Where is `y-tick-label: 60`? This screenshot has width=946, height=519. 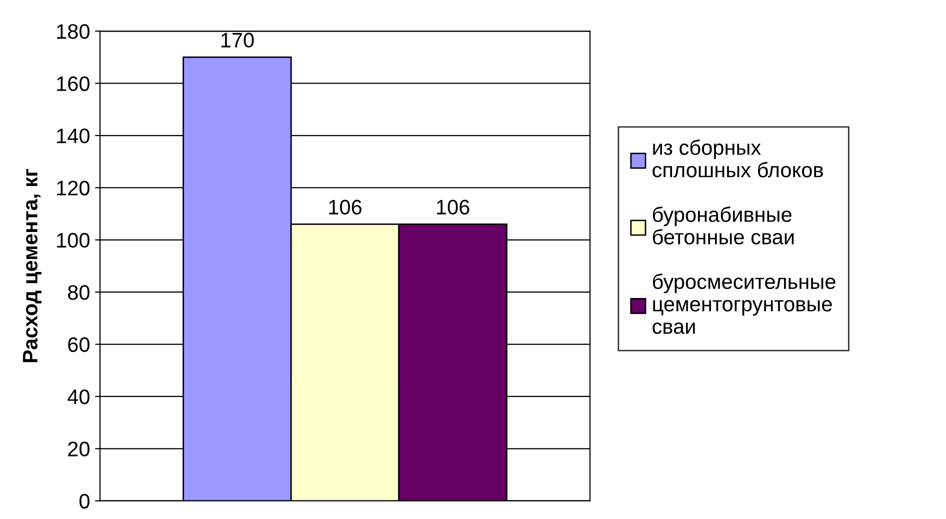
y-tick-label: 60 is located at coordinates (79, 344).